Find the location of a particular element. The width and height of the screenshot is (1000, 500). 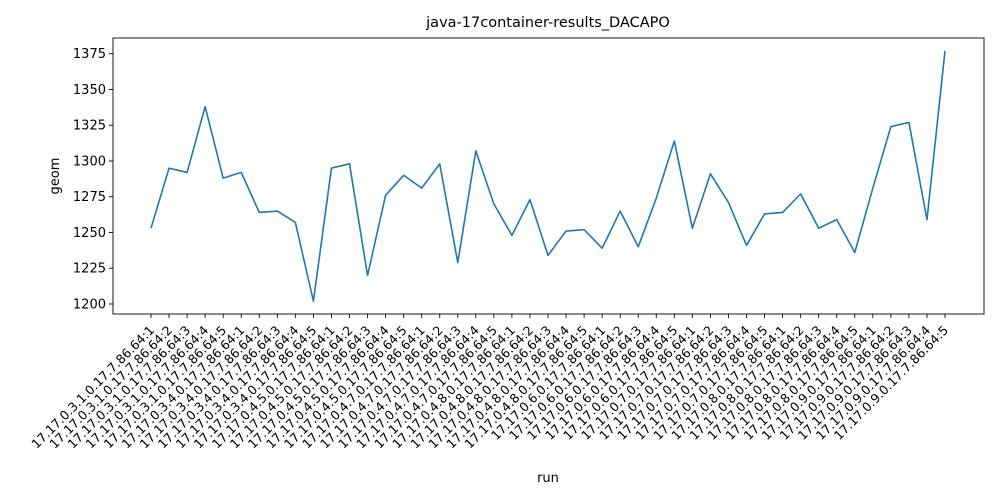

y-axis-label: geom is located at coordinates (55, 176).